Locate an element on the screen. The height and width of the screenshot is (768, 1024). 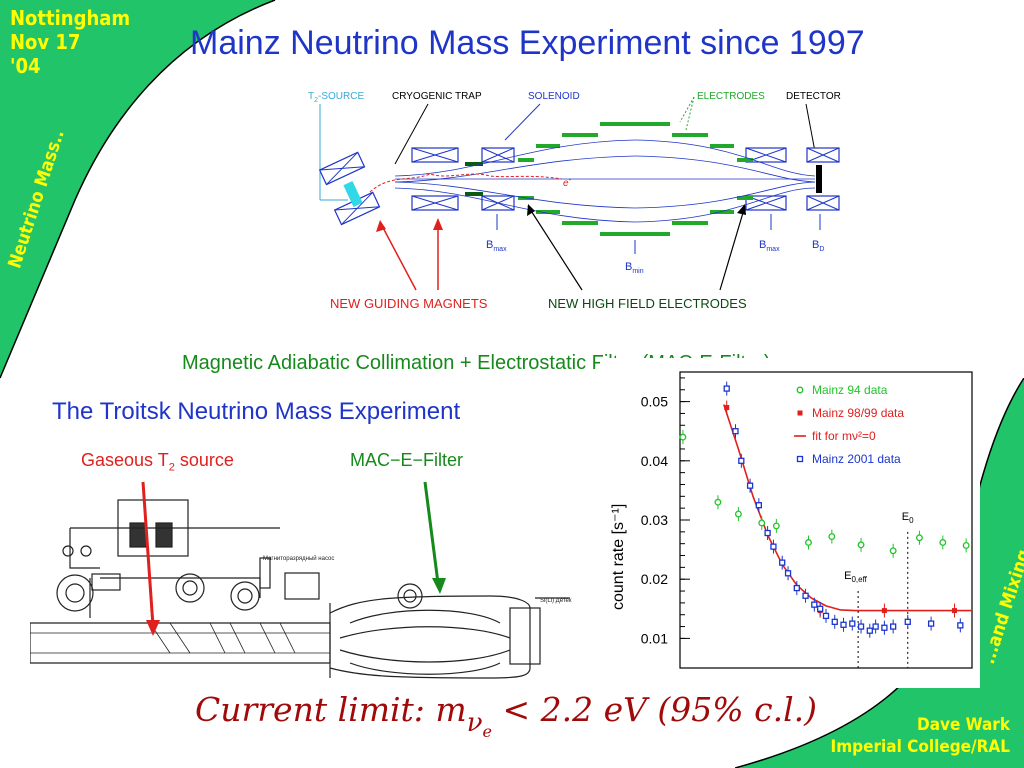
detector-label: DETECTOR is located at coordinates (813, 96).